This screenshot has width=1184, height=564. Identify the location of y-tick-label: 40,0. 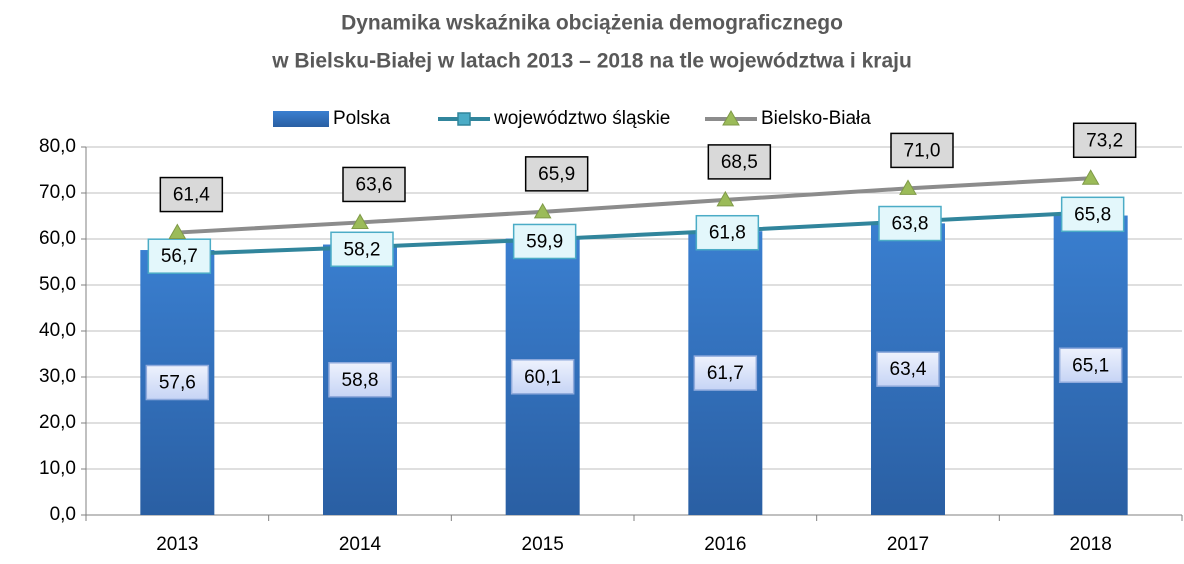
(57, 330).